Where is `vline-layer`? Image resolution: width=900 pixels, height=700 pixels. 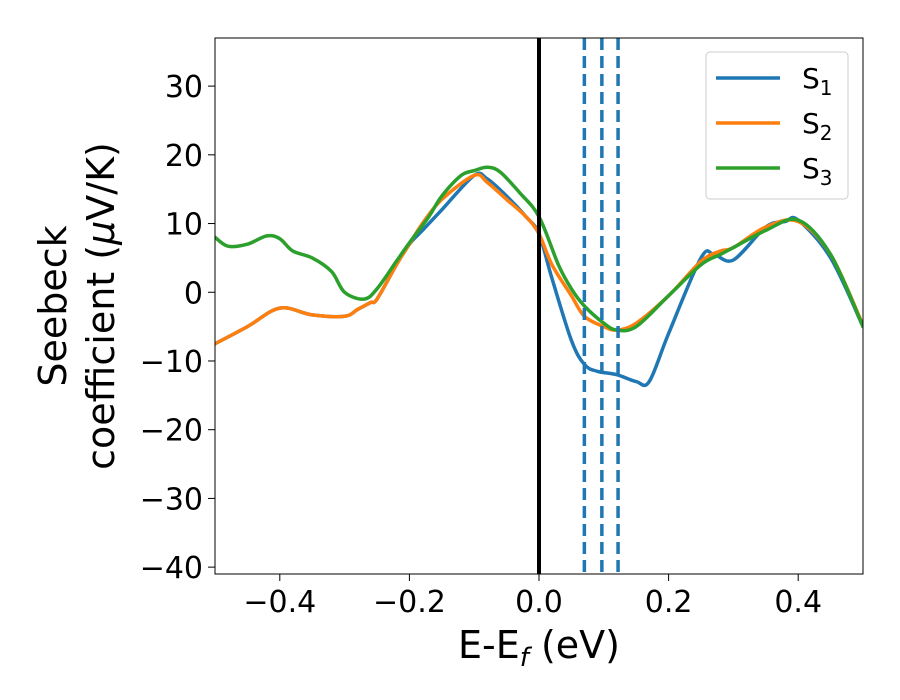 vline-layer is located at coordinates (578, 306).